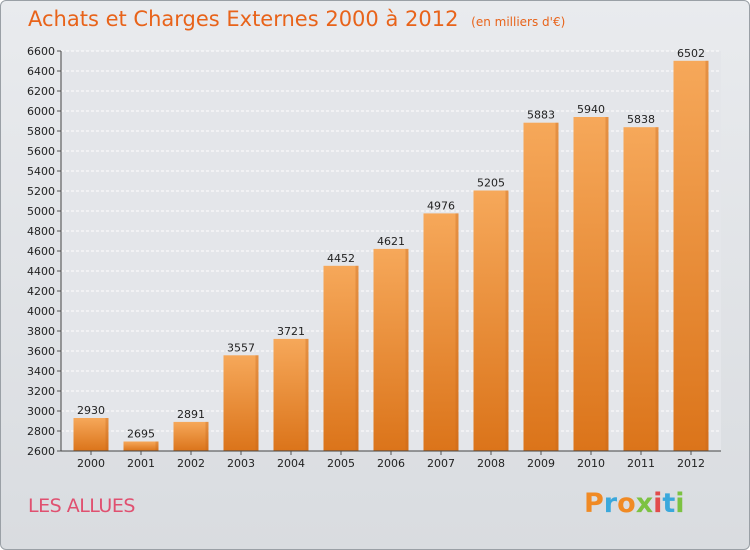 The image size is (750, 550). What do you see at coordinates (41, 371) in the screenshot?
I see `y-tick-label: 3400` at bounding box center [41, 371].